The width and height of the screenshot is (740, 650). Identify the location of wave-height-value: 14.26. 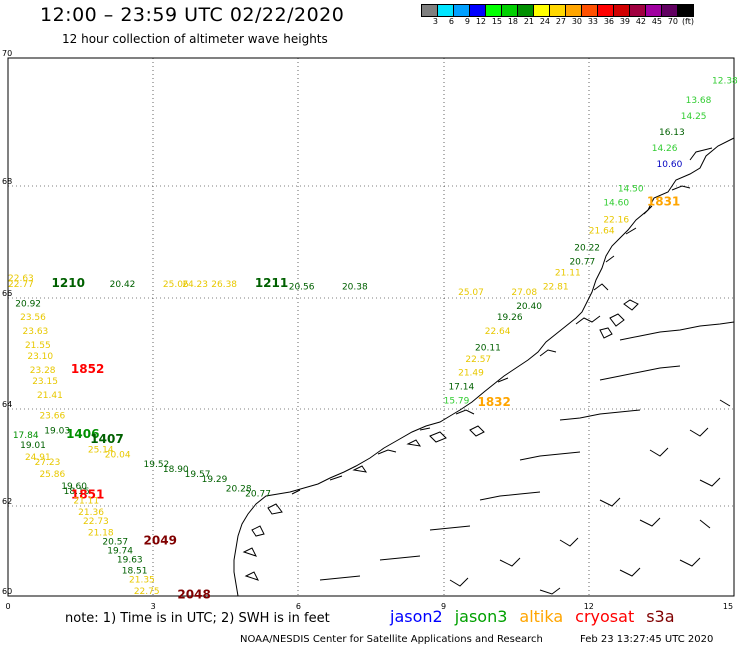
(665, 149).